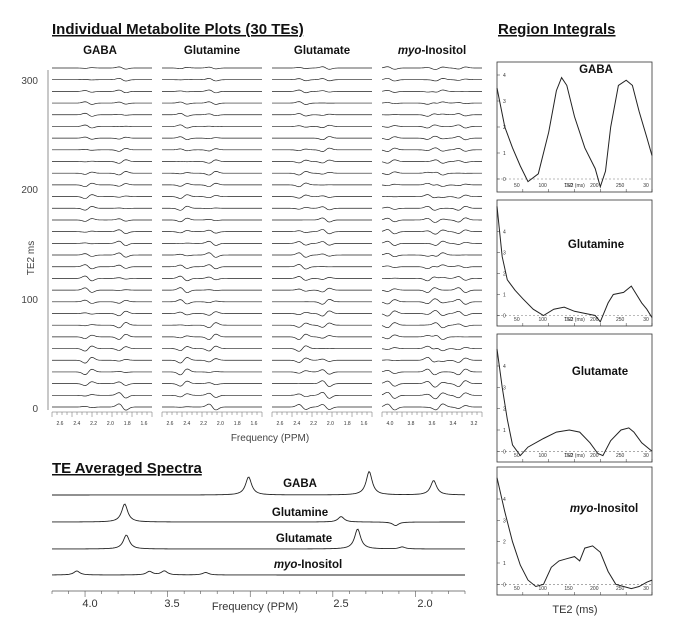 Image resolution: width=695 pixels, height=636 pixels. Describe the element at coordinates (102, 246) in the screenshot. I see `stack-panel-gaba: 2.6 2.4 2.2 2.0 1.8 1.6` at that location.